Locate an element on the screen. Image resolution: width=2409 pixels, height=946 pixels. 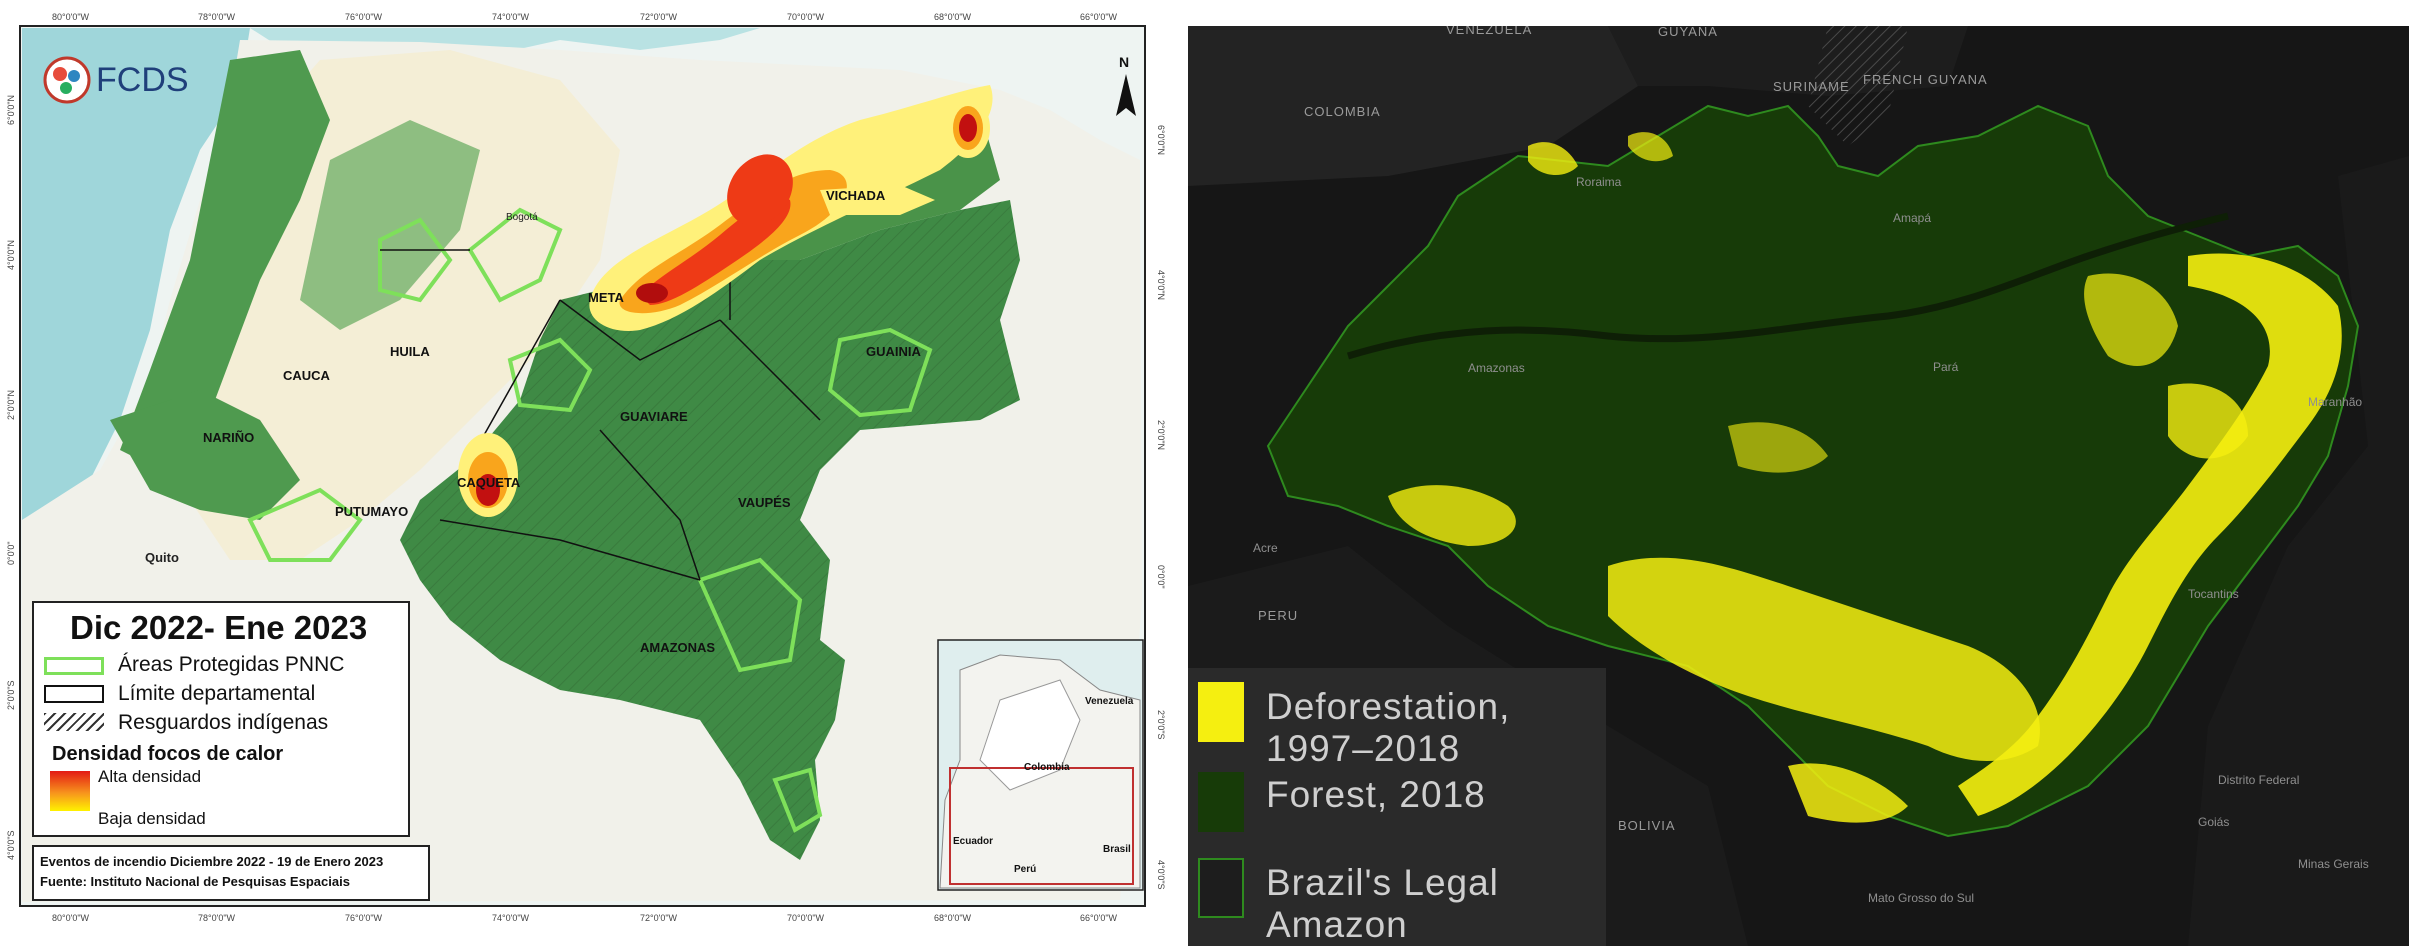
svg-text: 78°0'0"W is located at coordinates (217, 918).